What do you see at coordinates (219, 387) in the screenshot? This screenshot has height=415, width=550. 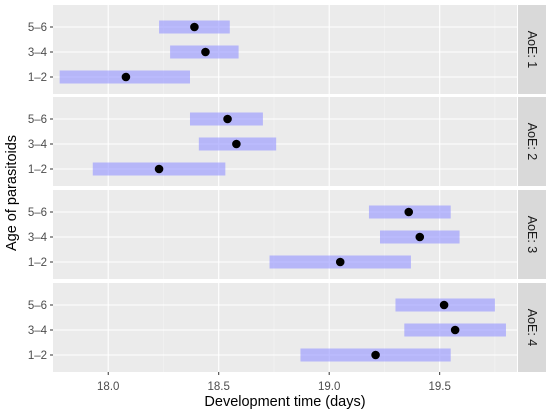 I see `x-tick-label: 18.5` at bounding box center [219, 387].